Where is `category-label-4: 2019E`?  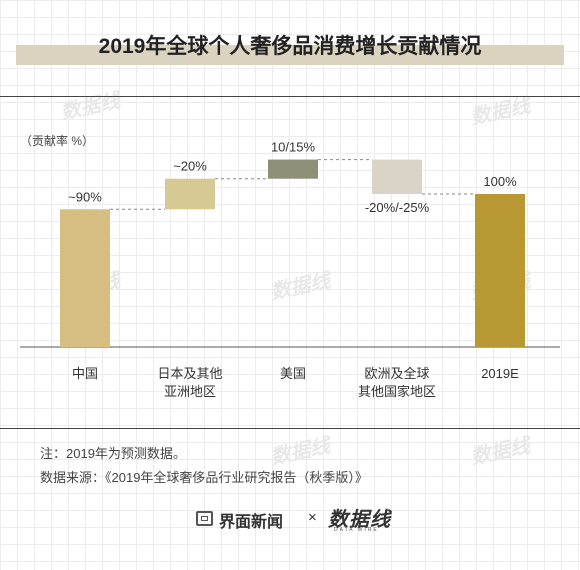
category-label-4: 2019E is located at coordinates (500, 373).